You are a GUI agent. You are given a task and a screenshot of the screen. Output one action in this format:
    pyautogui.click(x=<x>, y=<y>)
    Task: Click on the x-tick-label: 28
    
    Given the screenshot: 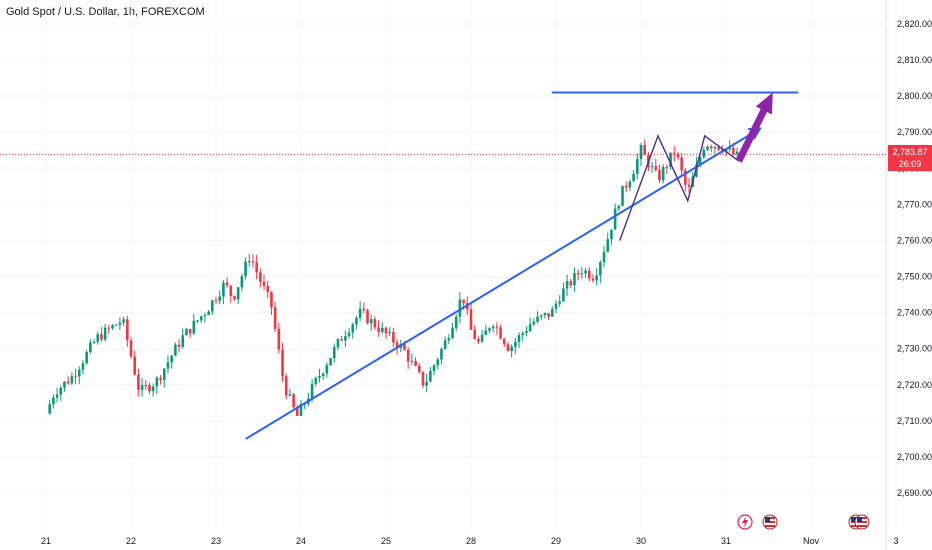 What is the action you would take?
    pyautogui.click(x=471, y=541)
    